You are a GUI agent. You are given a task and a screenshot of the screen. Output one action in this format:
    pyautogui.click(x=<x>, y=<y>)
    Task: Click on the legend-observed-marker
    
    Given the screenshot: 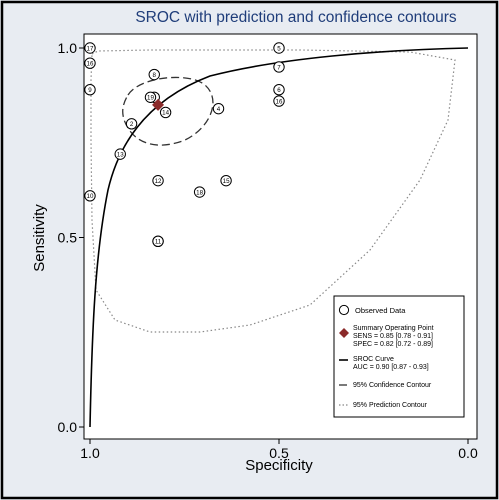 What is the action you would take?
    pyautogui.click(x=344, y=310)
    